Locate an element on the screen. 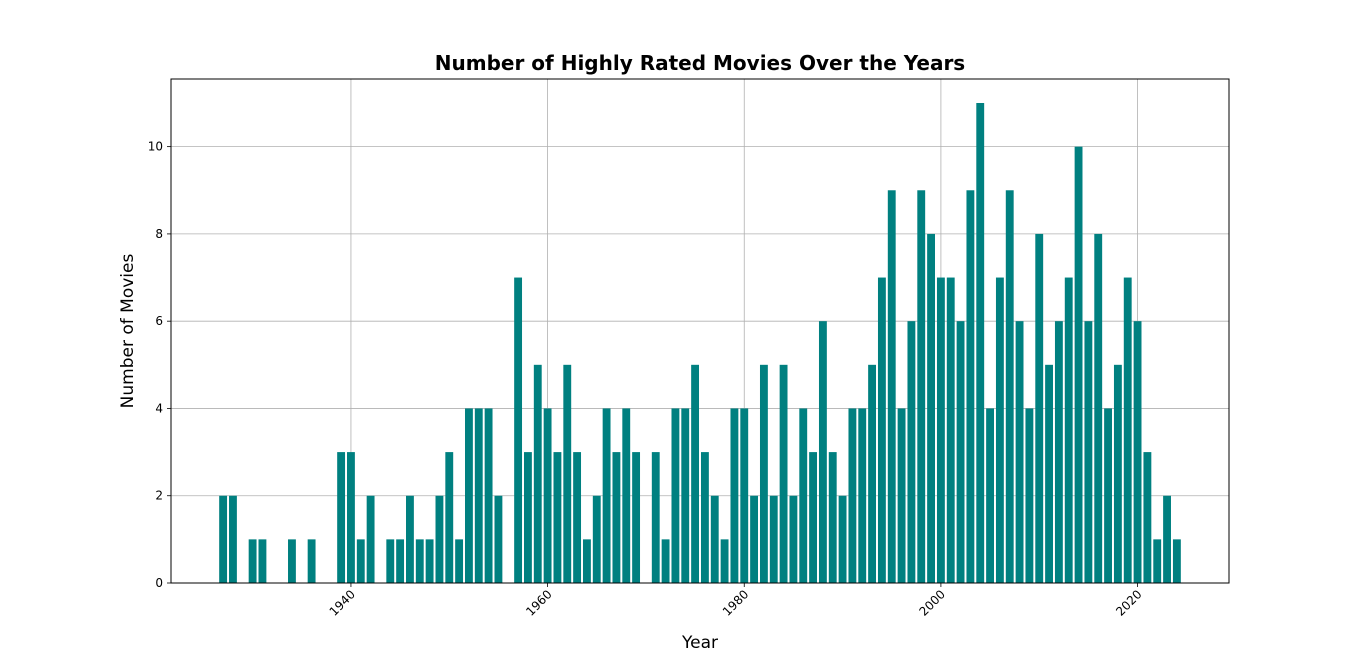 This screenshot has width=1366, height=655. x-axis-label: Year is located at coordinates (699, 643).